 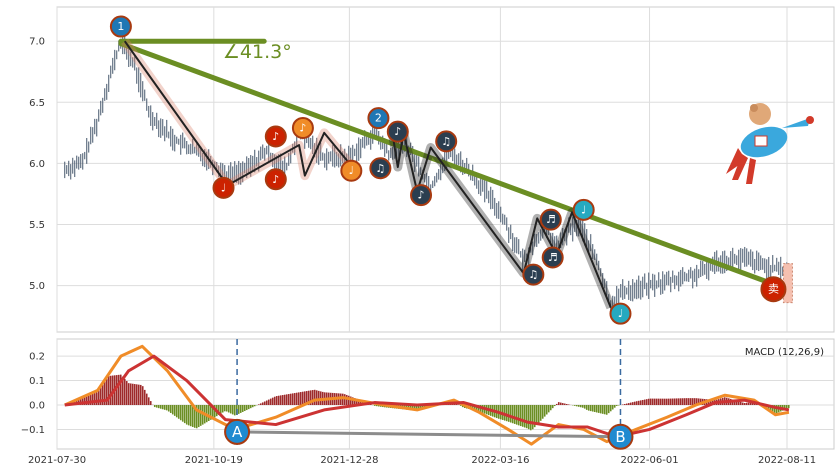 What do you see at coordinates (349, 460) in the screenshot?
I see `x-tick-label: 2021-12-28` at bounding box center [349, 460].